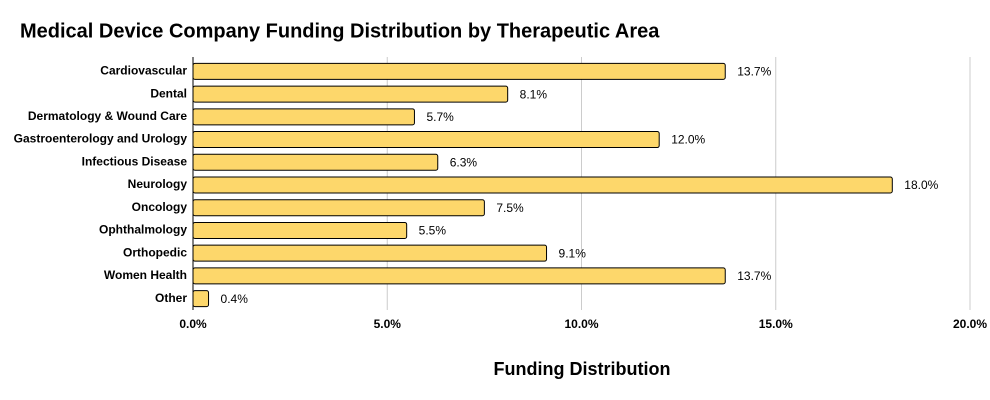 The width and height of the screenshot is (990, 400). I want to click on y-tick-label: Oncology, so click(160, 207).